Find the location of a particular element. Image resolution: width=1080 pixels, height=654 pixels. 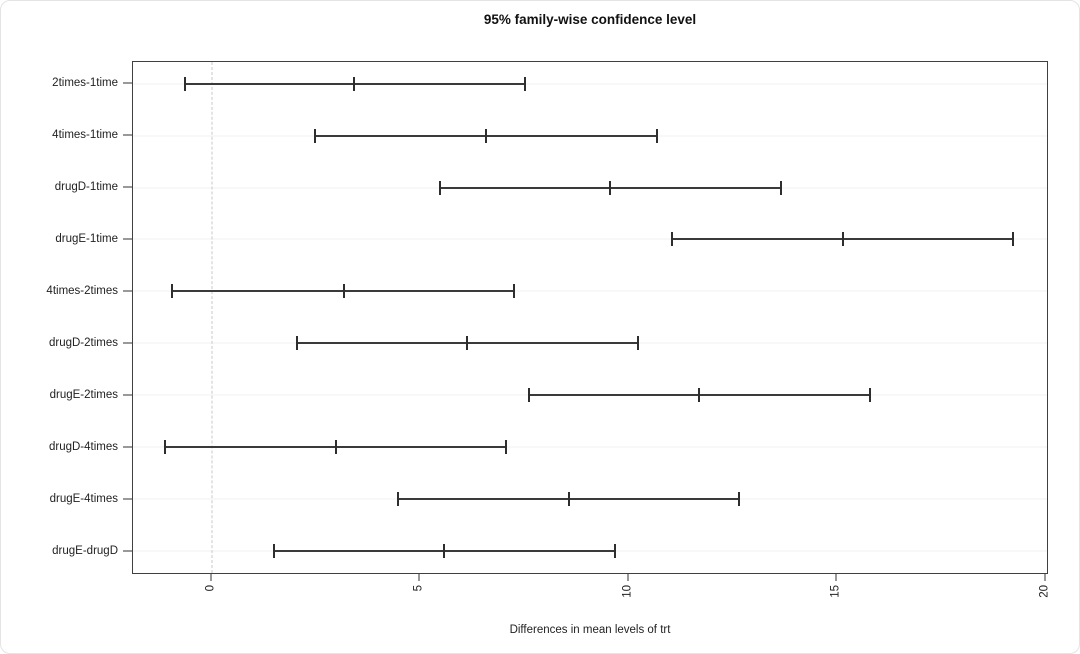

y-axis-label: drugE-2times is located at coordinates (83, 395).